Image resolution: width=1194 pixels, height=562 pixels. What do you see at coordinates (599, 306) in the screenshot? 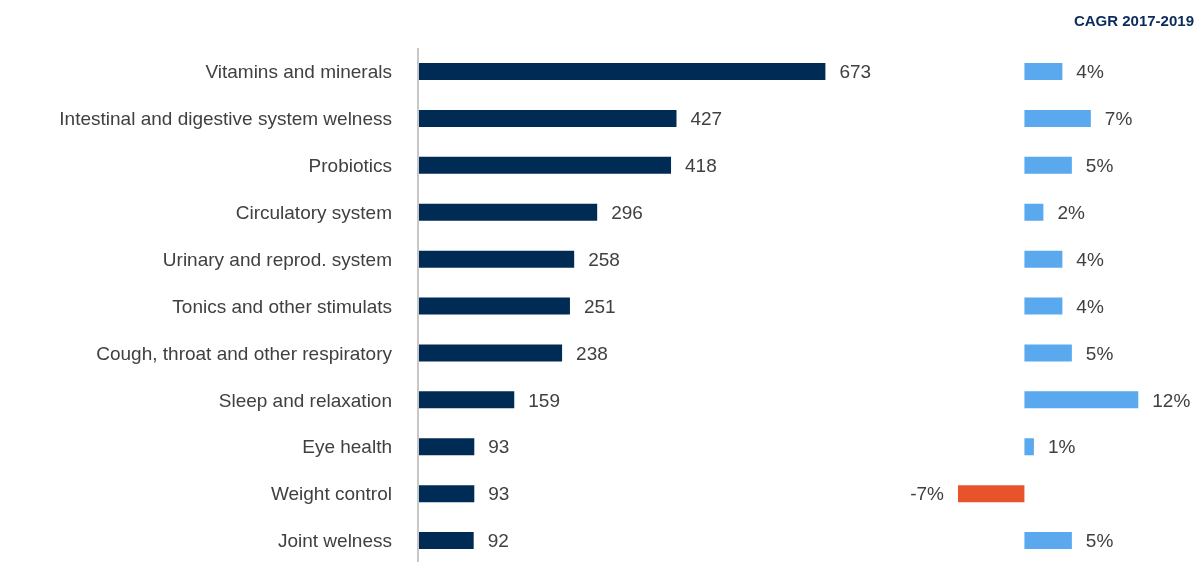
I see `data-label: 251` at bounding box center [599, 306].